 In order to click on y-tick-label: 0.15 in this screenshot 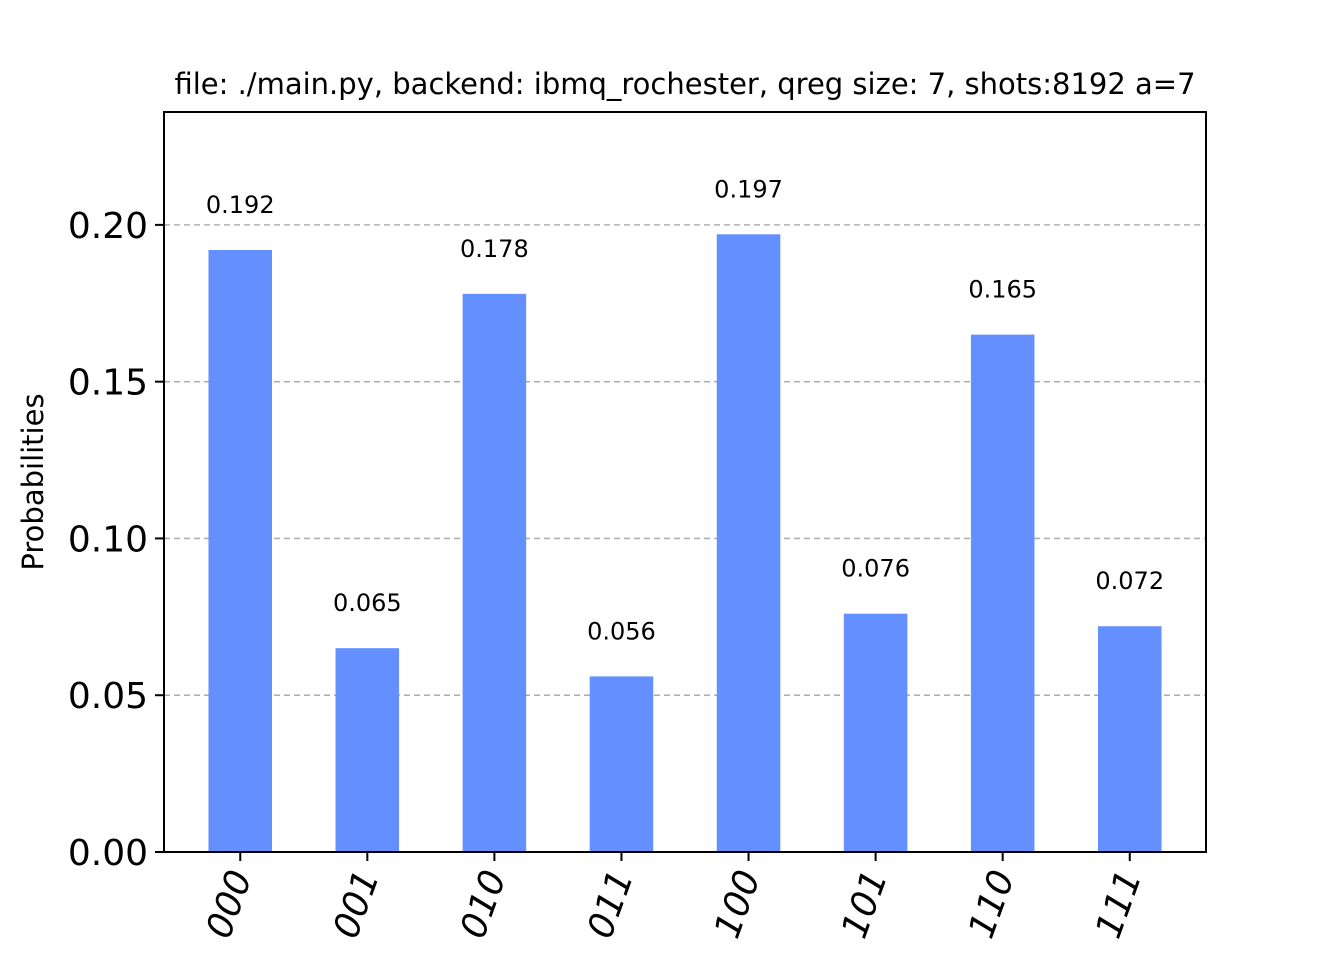, I will do `click(108, 383)`.